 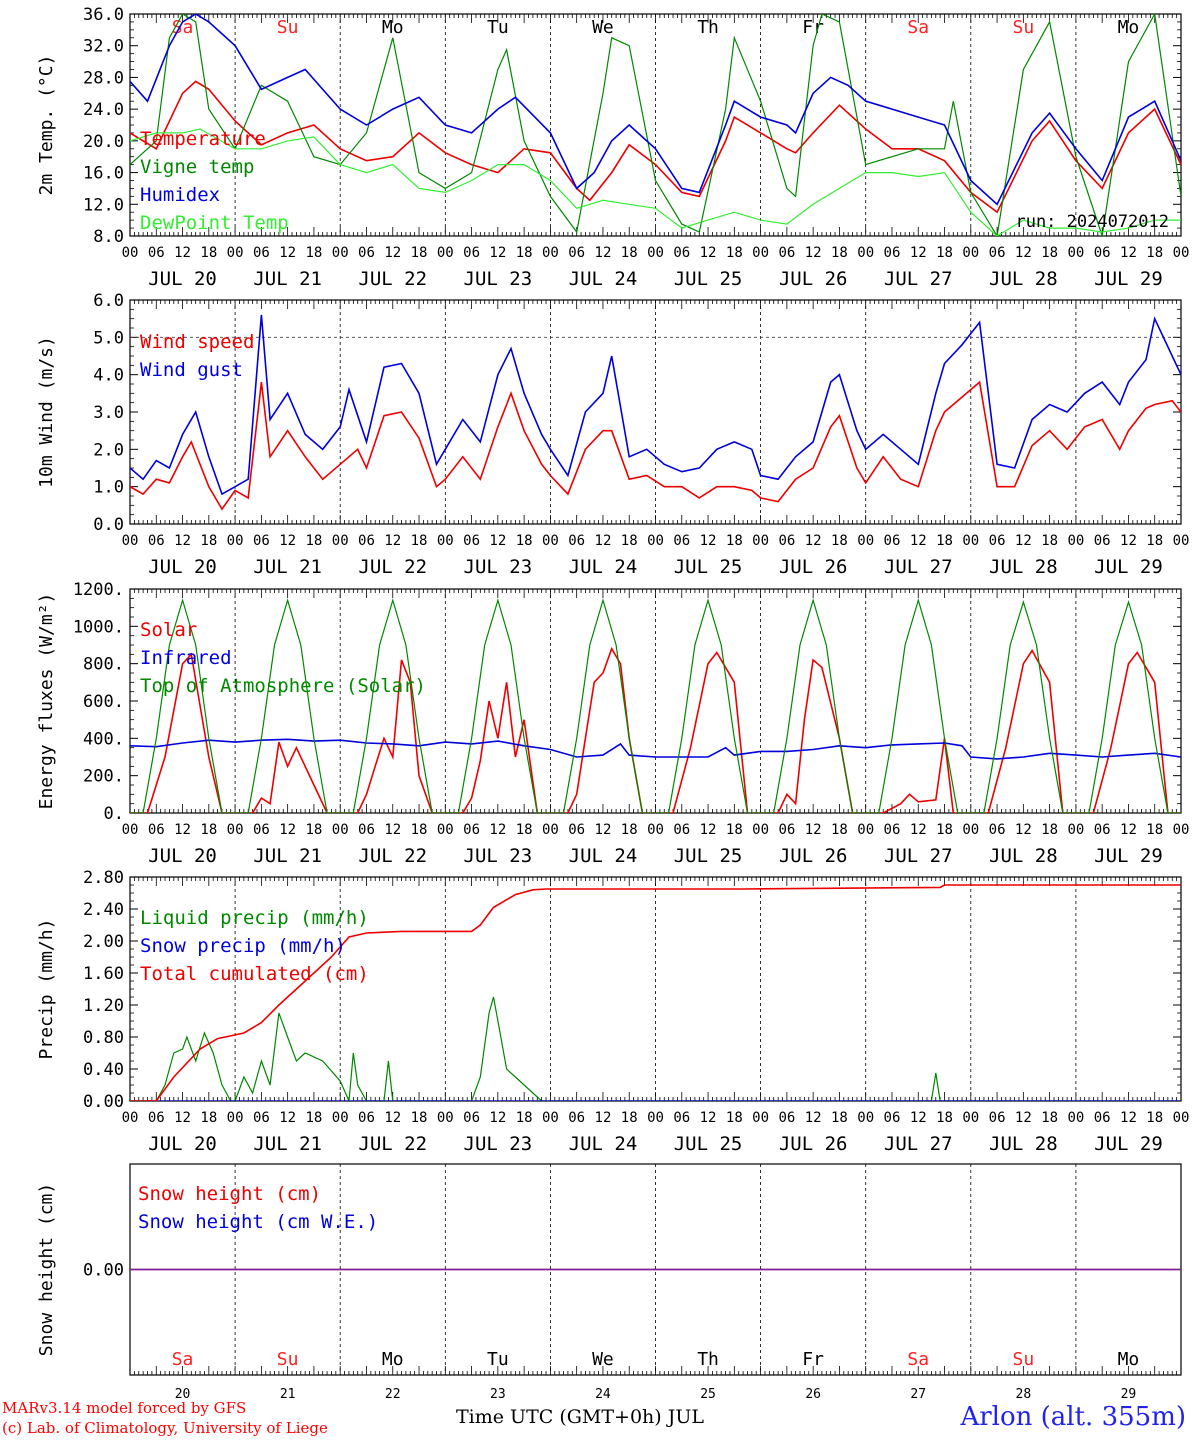 I want to click on y-tick-label: 1000., so click(x=98, y=627).